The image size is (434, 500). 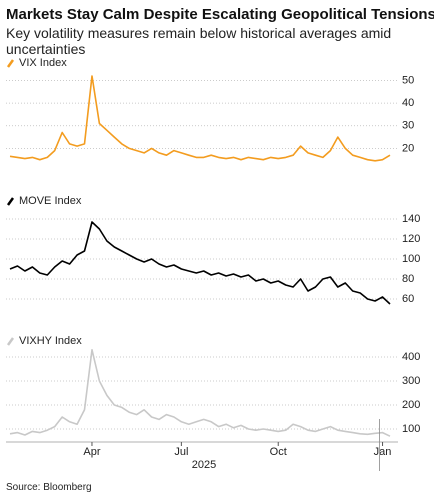 I want to click on y-tick-label: 60, so click(x=408, y=299).